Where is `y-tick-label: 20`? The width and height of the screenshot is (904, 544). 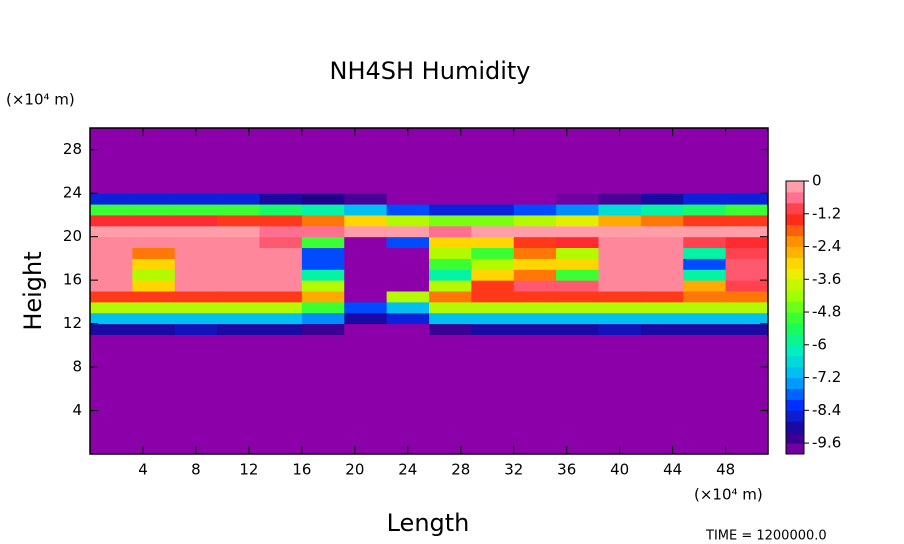 y-tick-label: 20 is located at coordinates (72, 236).